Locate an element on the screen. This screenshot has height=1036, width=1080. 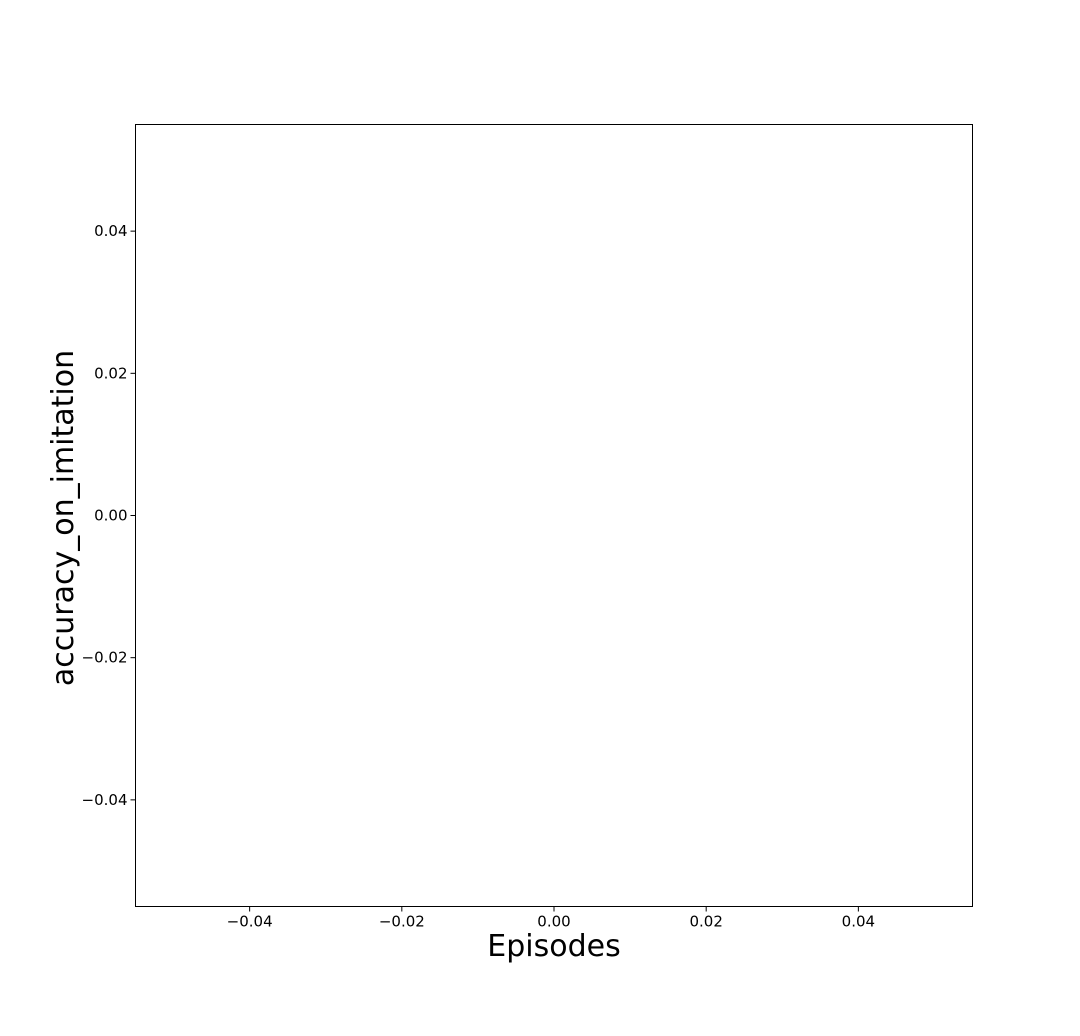
y-tick-label: 0.00 is located at coordinates (110, 516).